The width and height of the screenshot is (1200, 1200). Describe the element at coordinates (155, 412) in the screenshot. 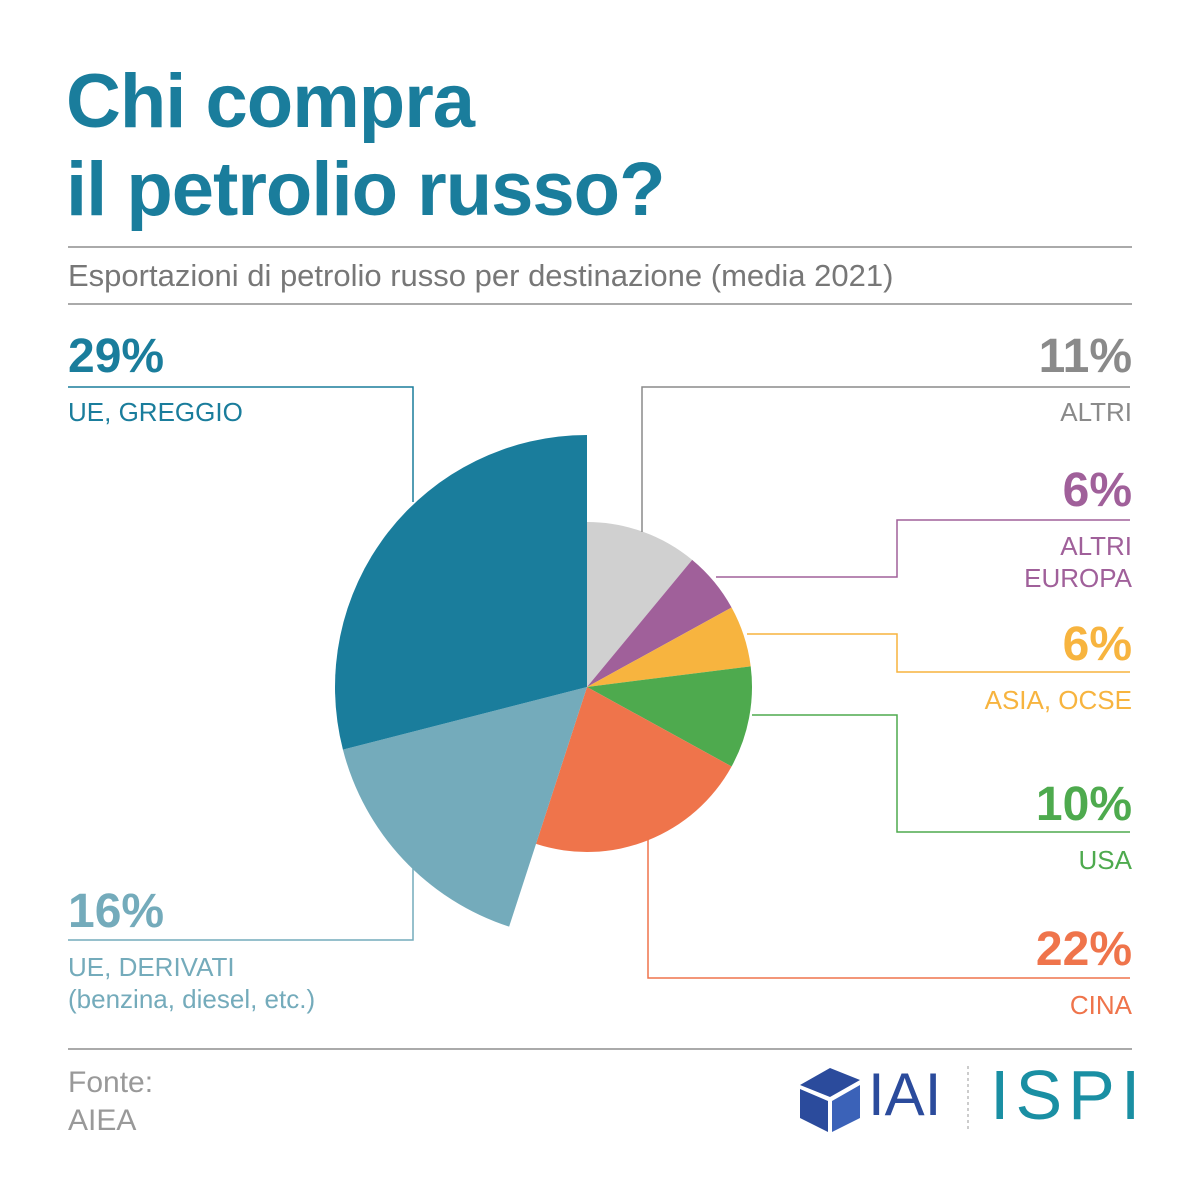

I see `category-label: UE, GREGGIO` at that location.